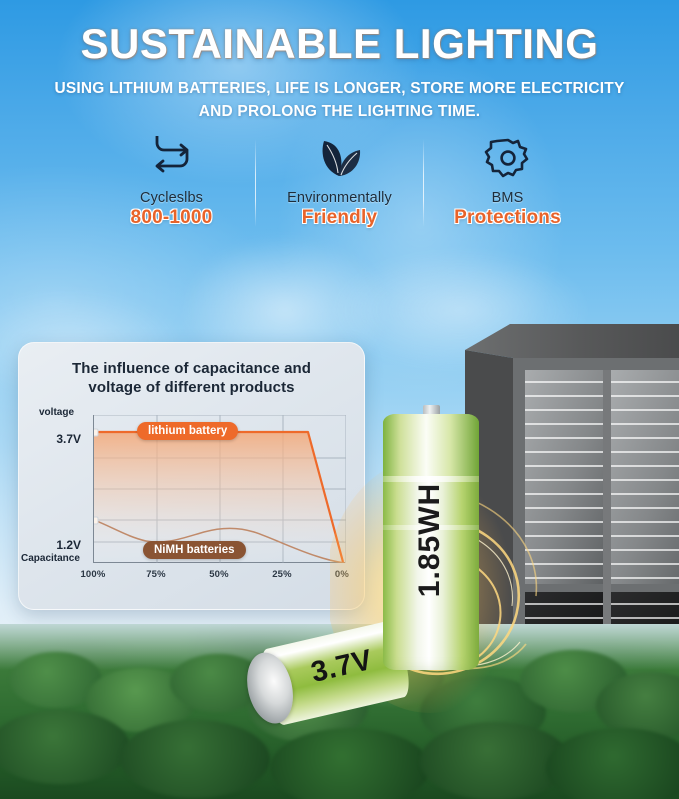 Image resolution: width=679 pixels, height=799 pixels. I want to click on x-tick-label: 50%, so click(219, 575).